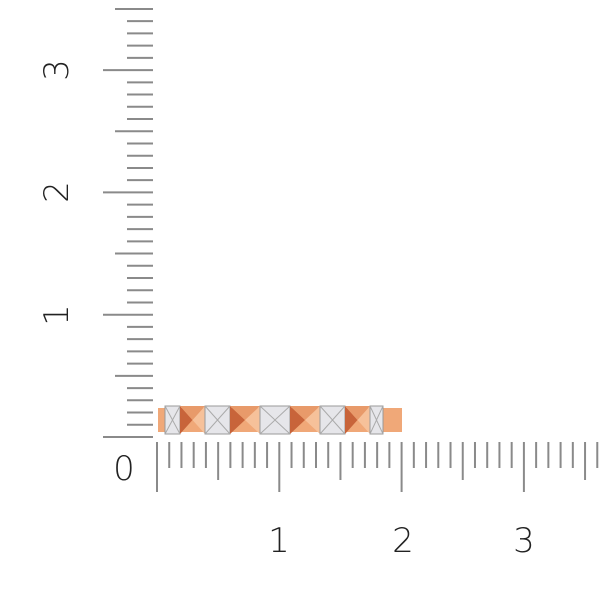 The height and width of the screenshot is (600, 600). I want to click on origin-label: 0, so click(124, 469).